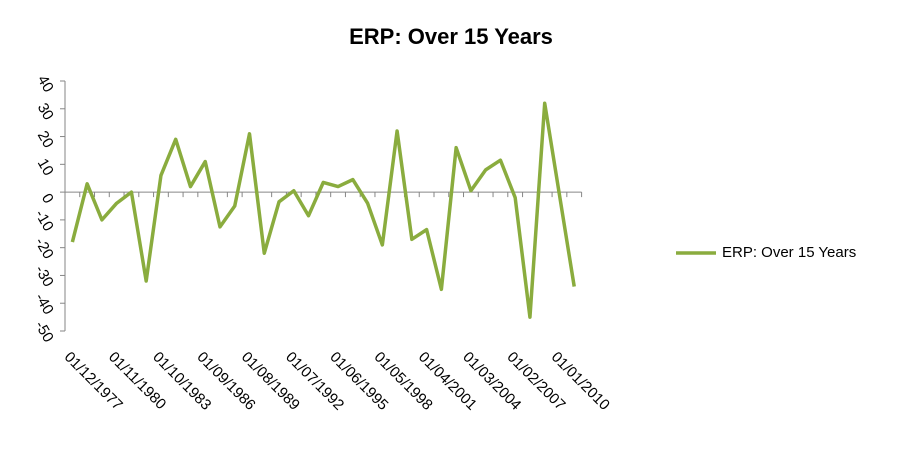  I want to click on y-tick-label: -30, so click(44, 276).